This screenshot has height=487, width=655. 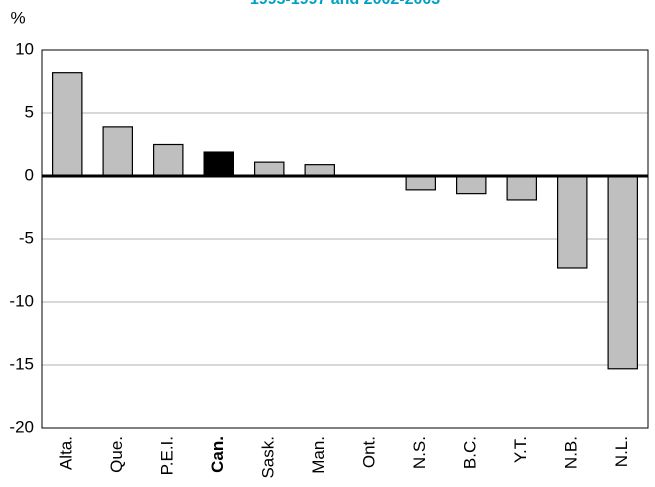 I want to click on y-tick-label: 10, so click(x=24, y=48).